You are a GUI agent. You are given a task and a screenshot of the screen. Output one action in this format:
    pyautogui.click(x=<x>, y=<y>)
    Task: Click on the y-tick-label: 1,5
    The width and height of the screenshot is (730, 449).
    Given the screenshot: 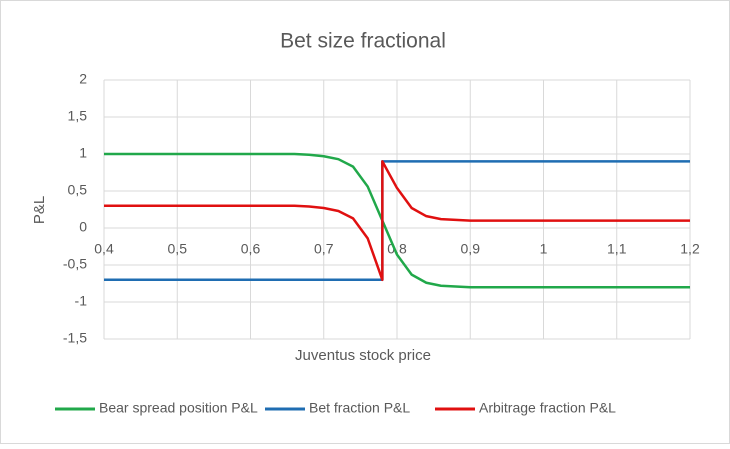 What is the action you would take?
    pyautogui.click(x=78, y=116)
    